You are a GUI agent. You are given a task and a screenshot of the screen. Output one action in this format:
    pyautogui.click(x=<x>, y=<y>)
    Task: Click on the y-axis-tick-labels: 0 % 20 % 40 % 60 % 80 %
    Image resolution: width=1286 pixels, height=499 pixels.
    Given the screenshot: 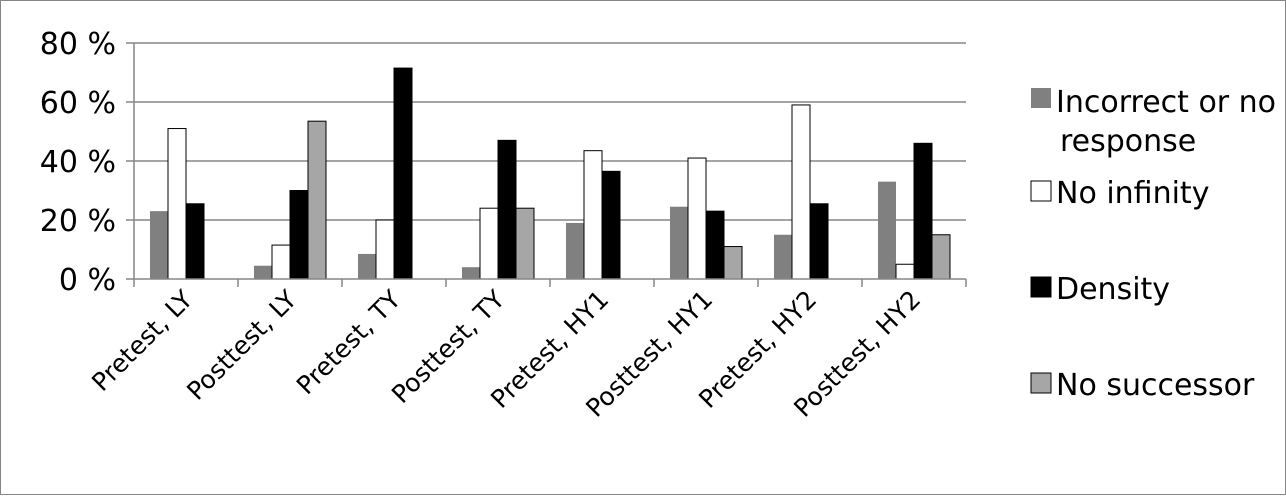 What is the action you would take?
    pyautogui.click(x=78, y=162)
    